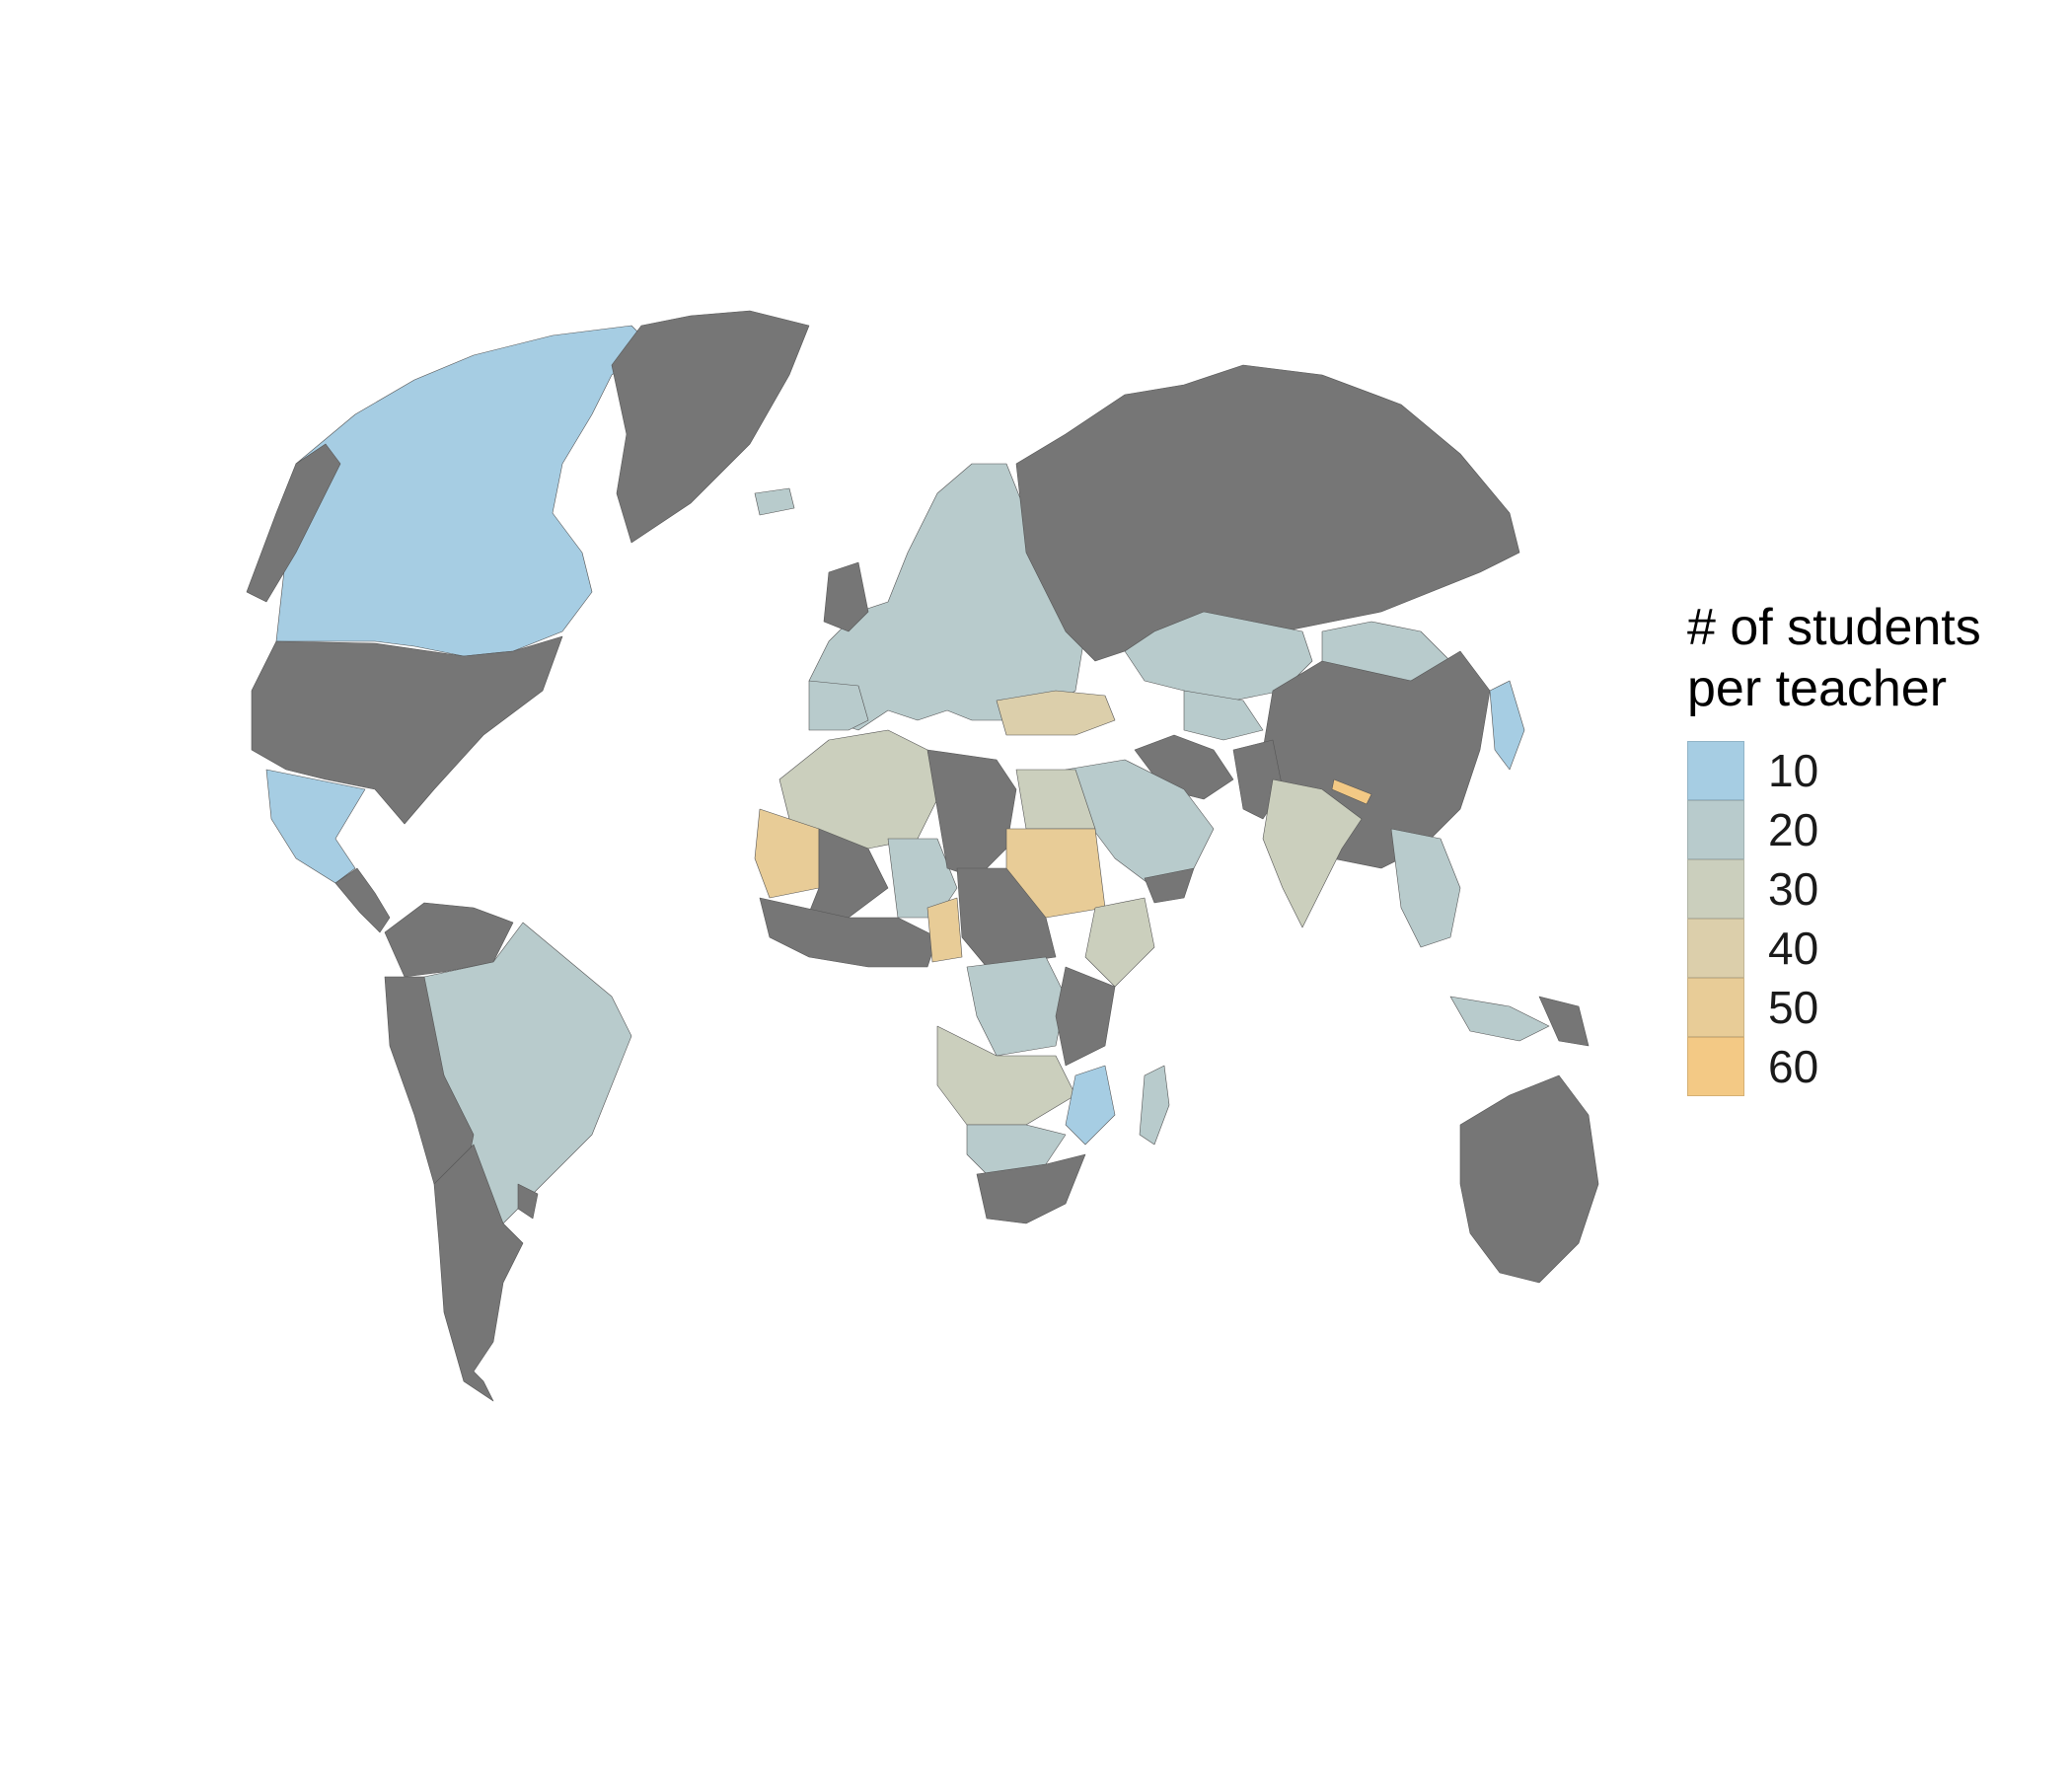  What do you see at coordinates (1085, 1017) in the screenshot?
I see `region-east-africa` at bounding box center [1085, 1017].